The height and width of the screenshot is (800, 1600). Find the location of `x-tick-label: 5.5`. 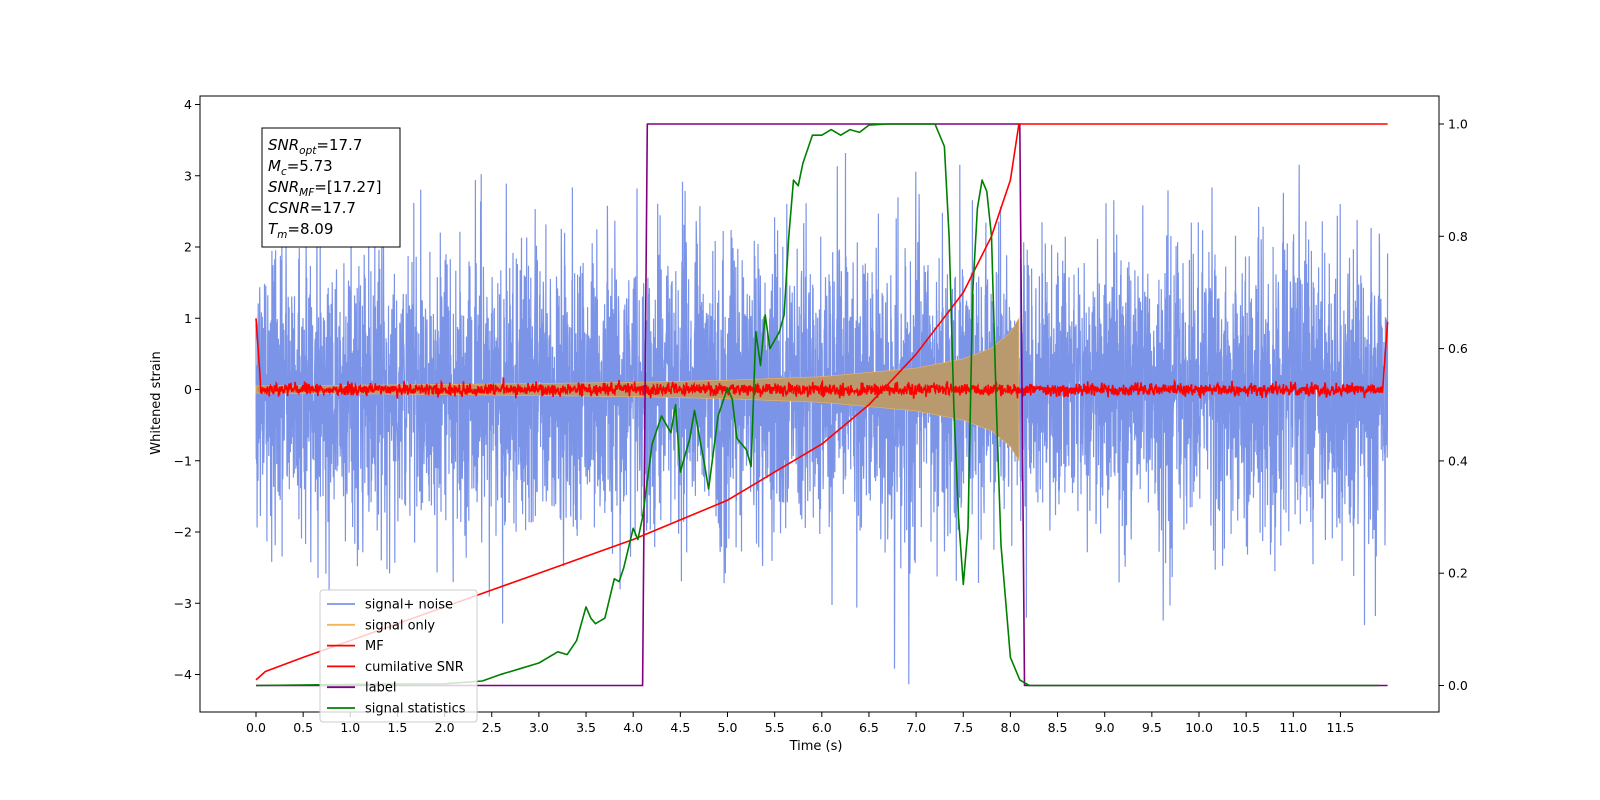

x-tick-label: 5.5 is located at coordinates (775, 727).